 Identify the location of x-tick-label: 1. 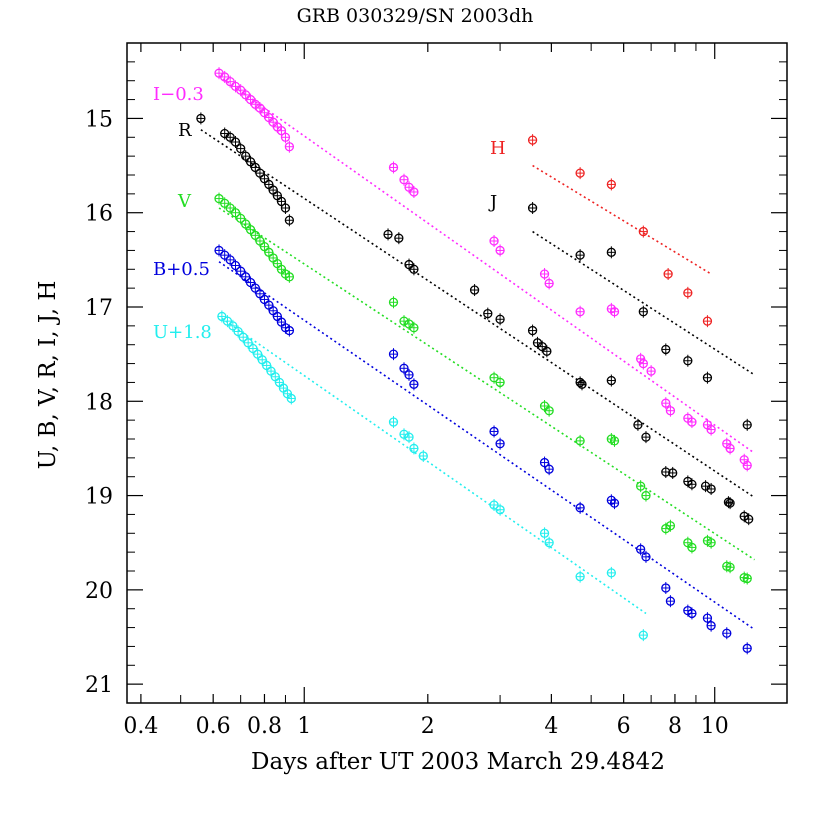
(304, 726).